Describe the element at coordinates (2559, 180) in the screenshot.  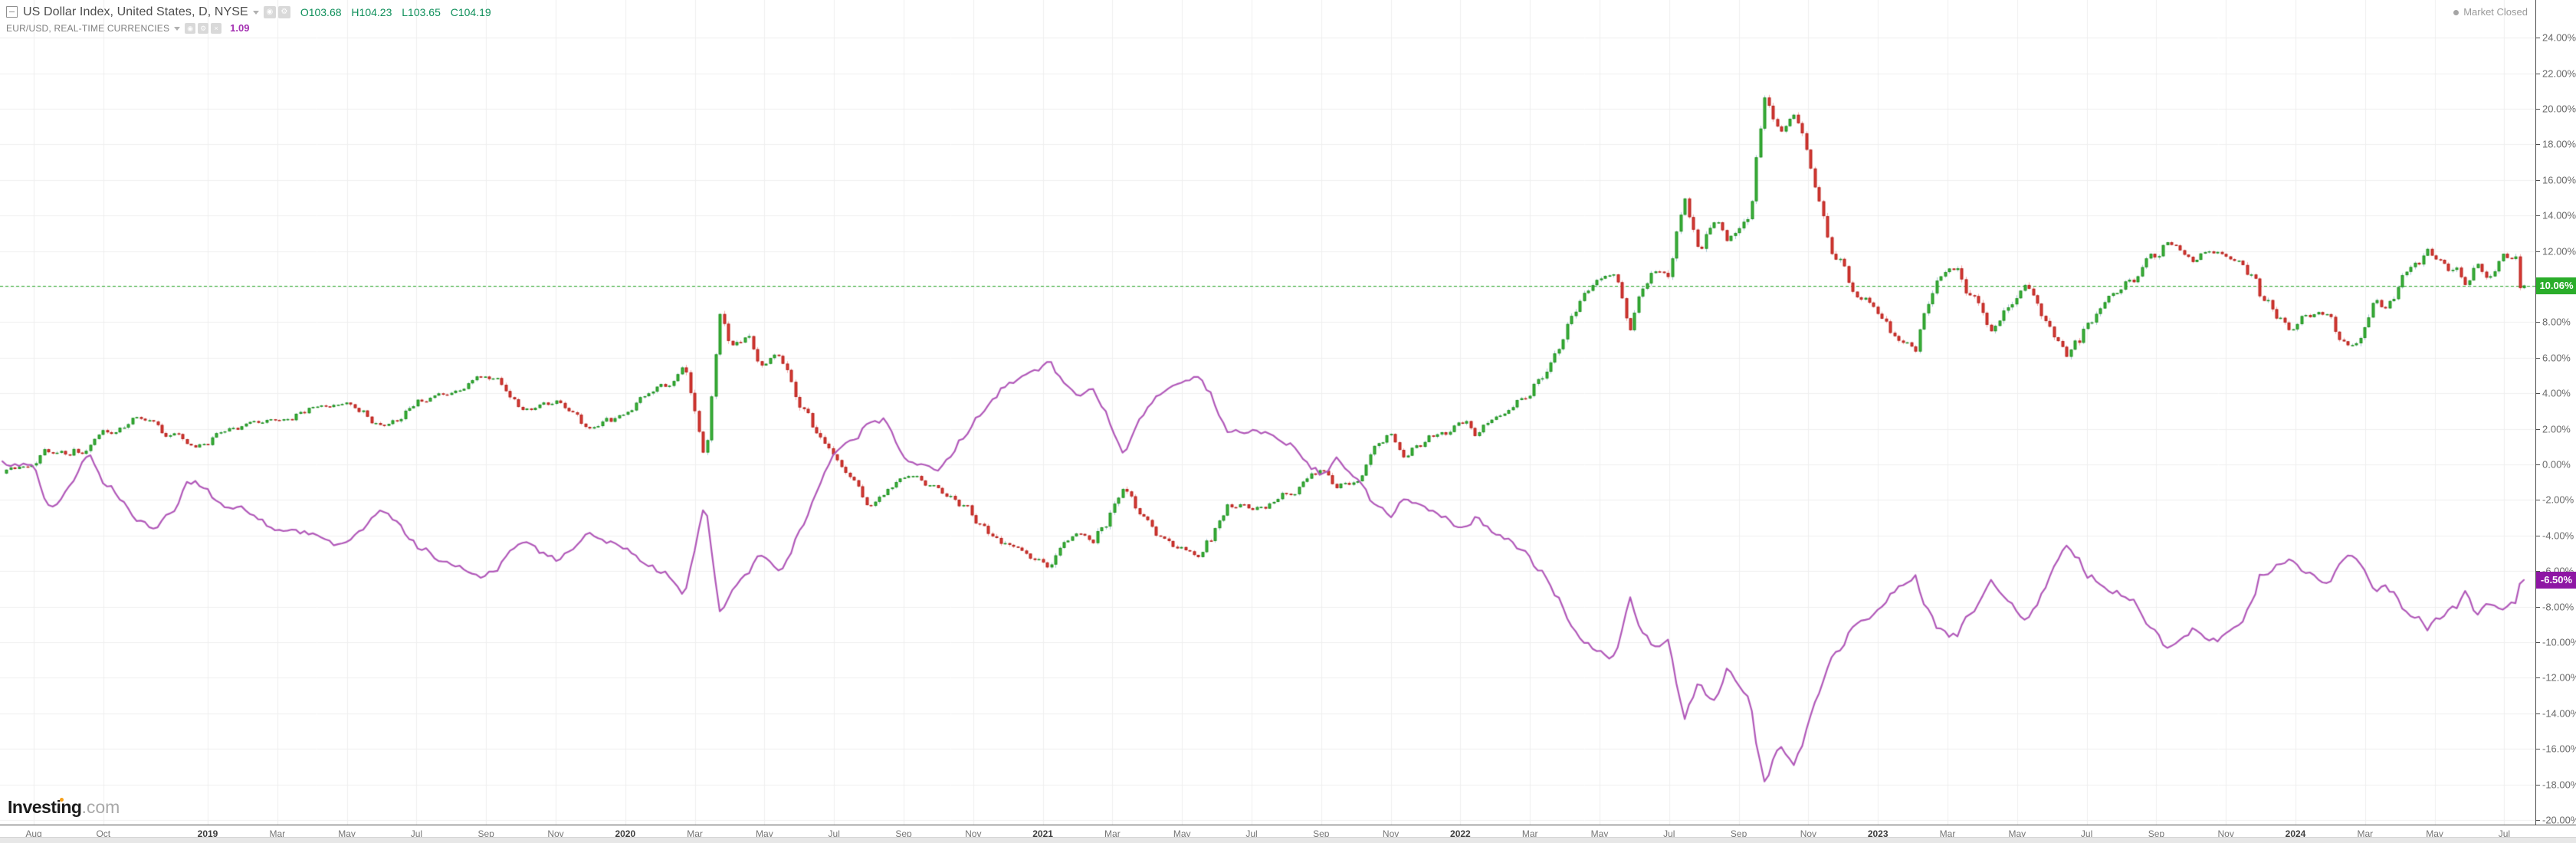
I see `price-tick-label: 16.00%` at that location.